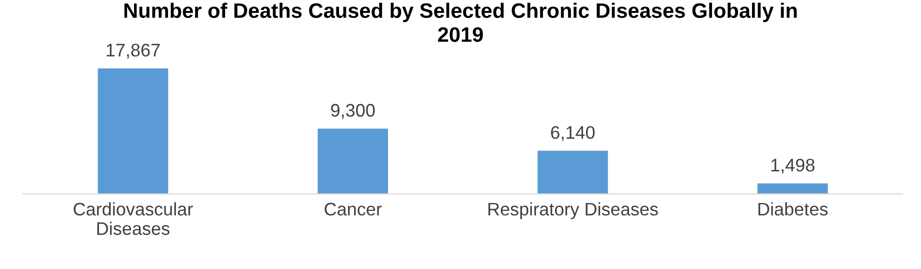 This screenshot has height=269, width=921. I want to click on data-label: 6,140, so click(573, 134).